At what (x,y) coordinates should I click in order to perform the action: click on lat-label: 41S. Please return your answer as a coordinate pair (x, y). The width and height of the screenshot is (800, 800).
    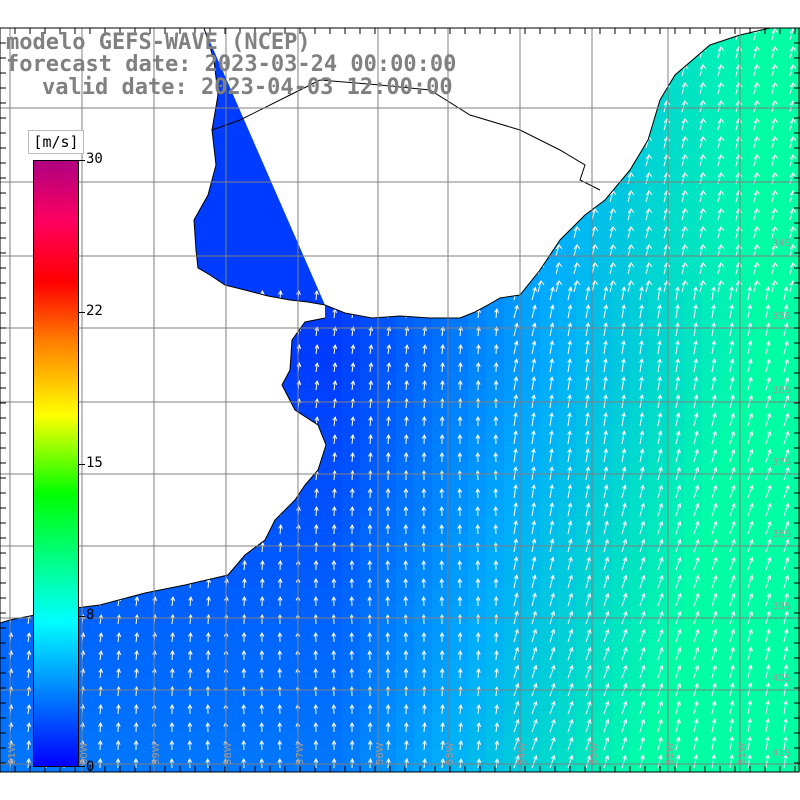
    Looking at the image, I should click on (781, 753).